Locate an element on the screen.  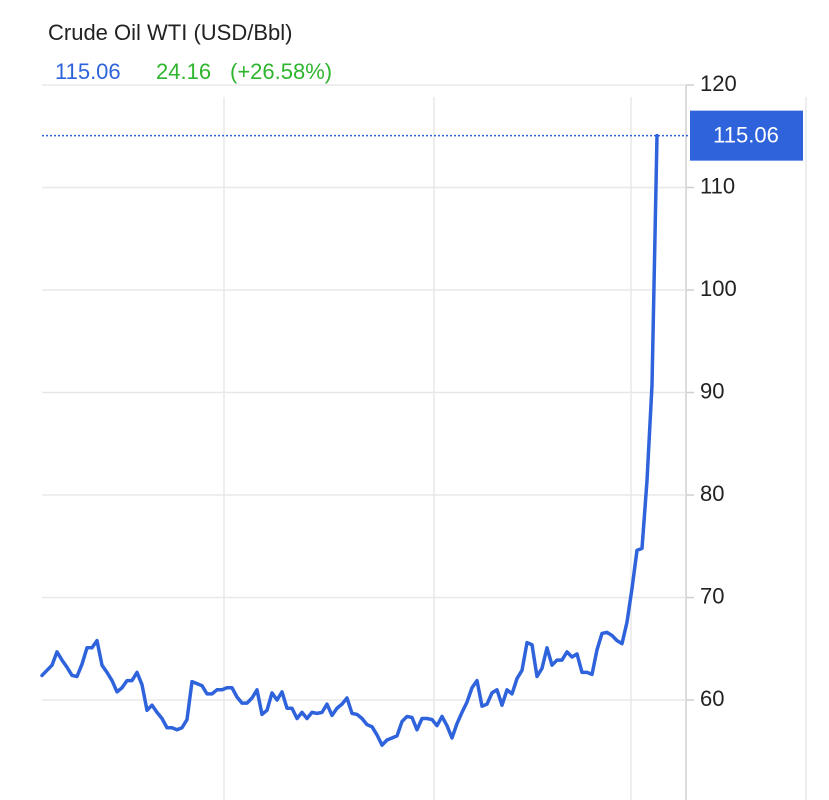
chart-title: Crude Oil WTI (USD/Bbl) is located at coordinates (170, 32).